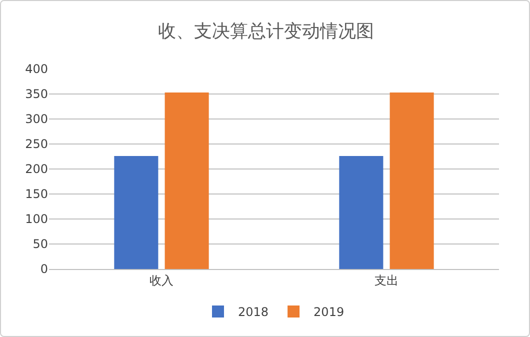 The width and height of the screenshot is (530, 337). I want to click on legend-label: 2019, so click(329, 312).